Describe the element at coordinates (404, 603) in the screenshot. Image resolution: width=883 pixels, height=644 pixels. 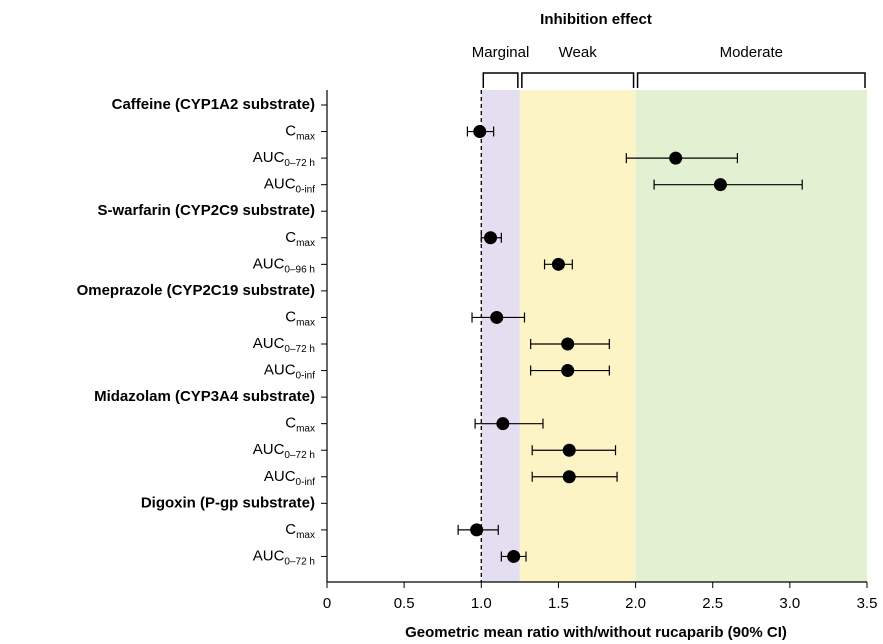
I see `x-tick-label: 0.5` at that location.